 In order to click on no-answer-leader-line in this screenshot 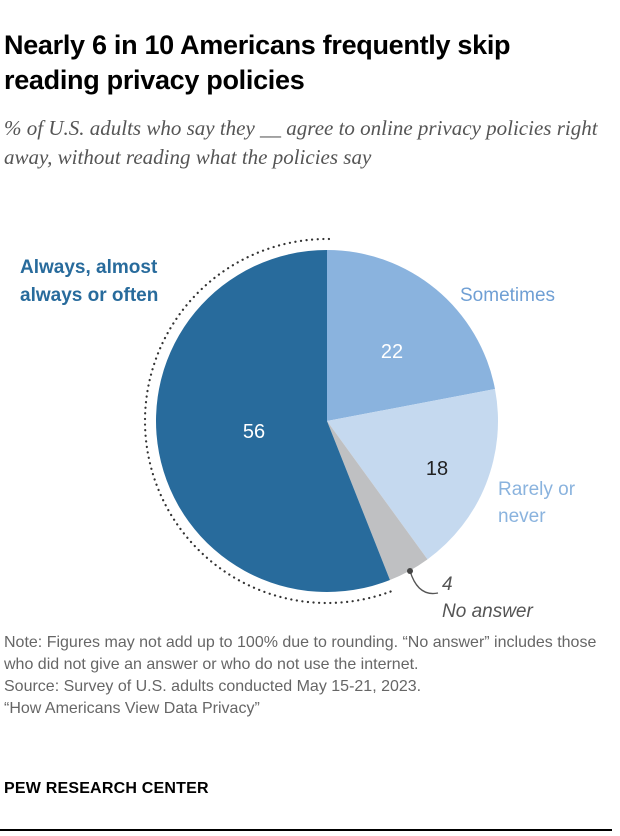, I will do `click(424, 582)`.